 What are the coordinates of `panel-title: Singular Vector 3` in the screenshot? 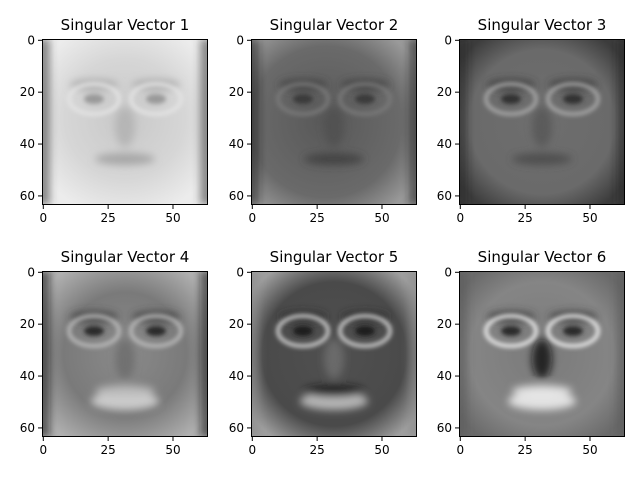 It's located at (542, 25).